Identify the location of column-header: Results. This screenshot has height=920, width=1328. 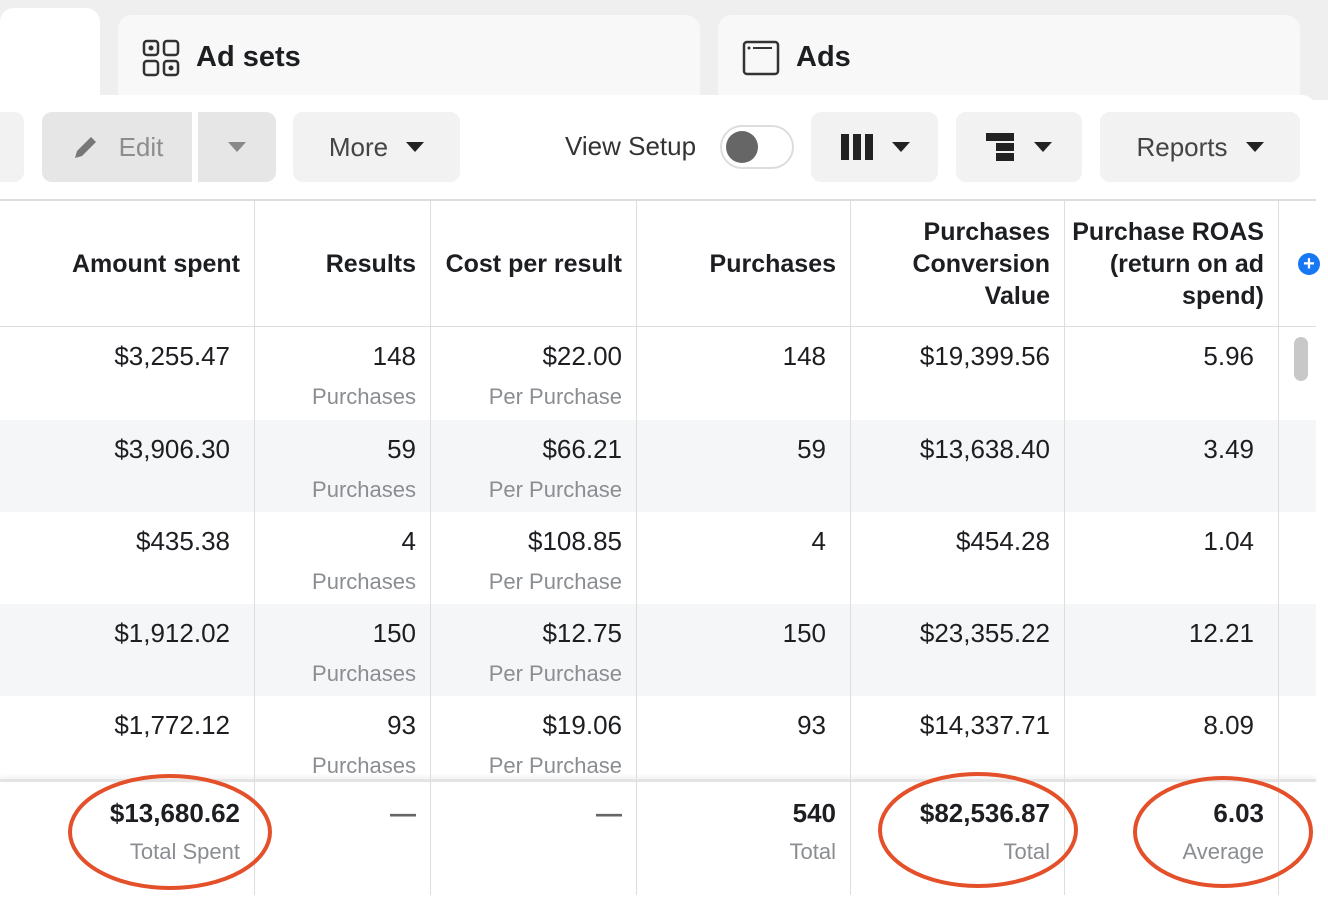
(370, 263).